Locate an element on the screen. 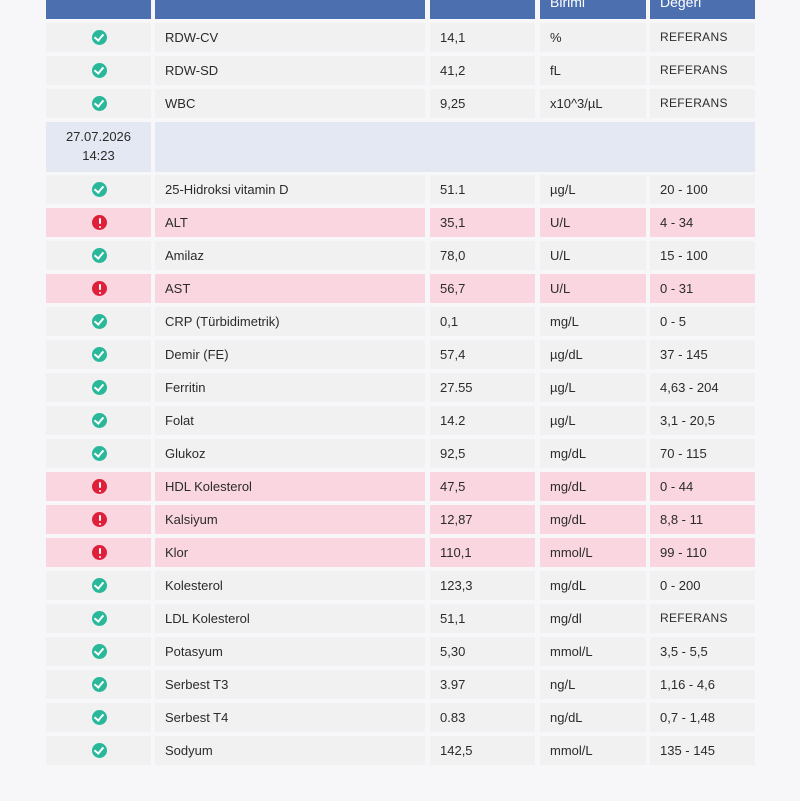  test-name-text: ALT is located at coordinates (176, 222).